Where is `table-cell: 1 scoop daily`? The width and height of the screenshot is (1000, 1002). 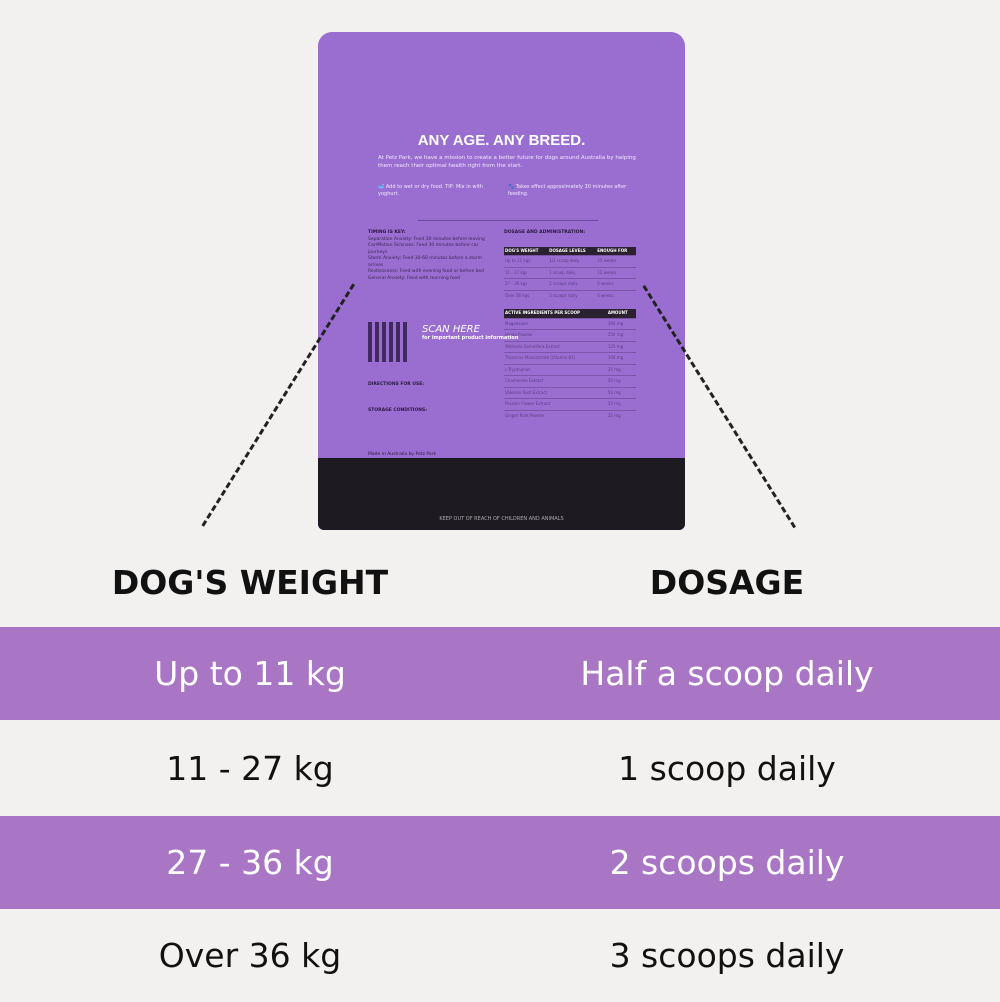
table-cell: 1 scoop daily is located at coordinates (572, 272).